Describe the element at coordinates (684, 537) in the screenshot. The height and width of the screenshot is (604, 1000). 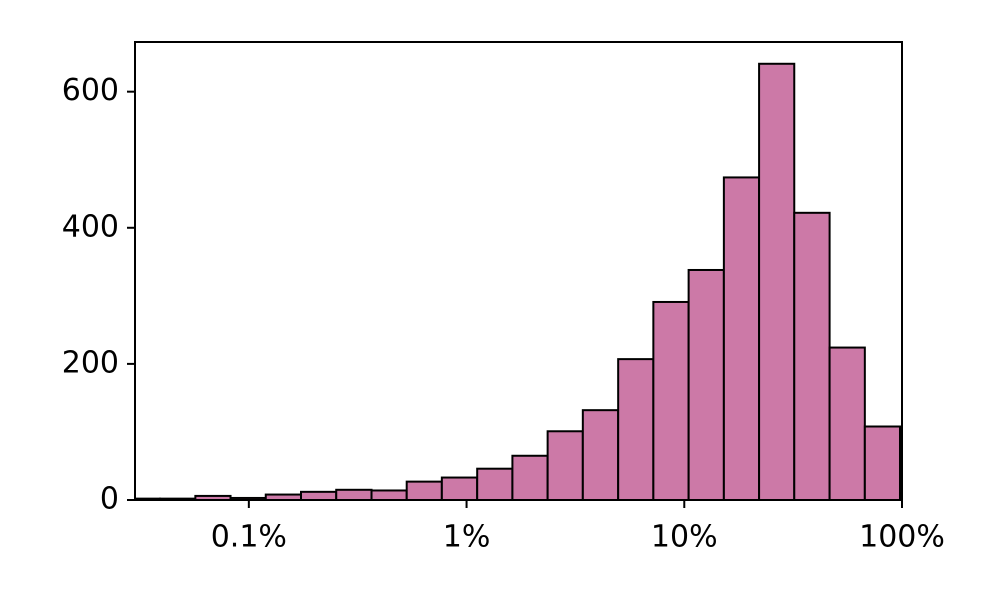
I see `x-tick-label: 10%` at that location.